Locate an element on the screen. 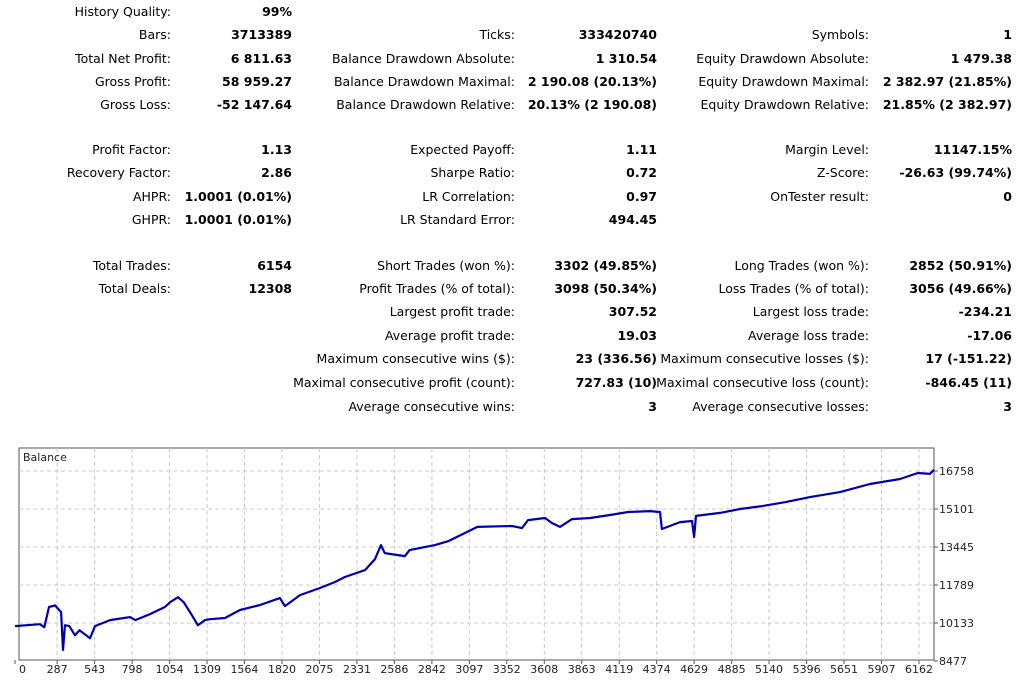 This screenshot has width=1024, height=690. stat-label: GHPR: is located at coordinates (151, 219).